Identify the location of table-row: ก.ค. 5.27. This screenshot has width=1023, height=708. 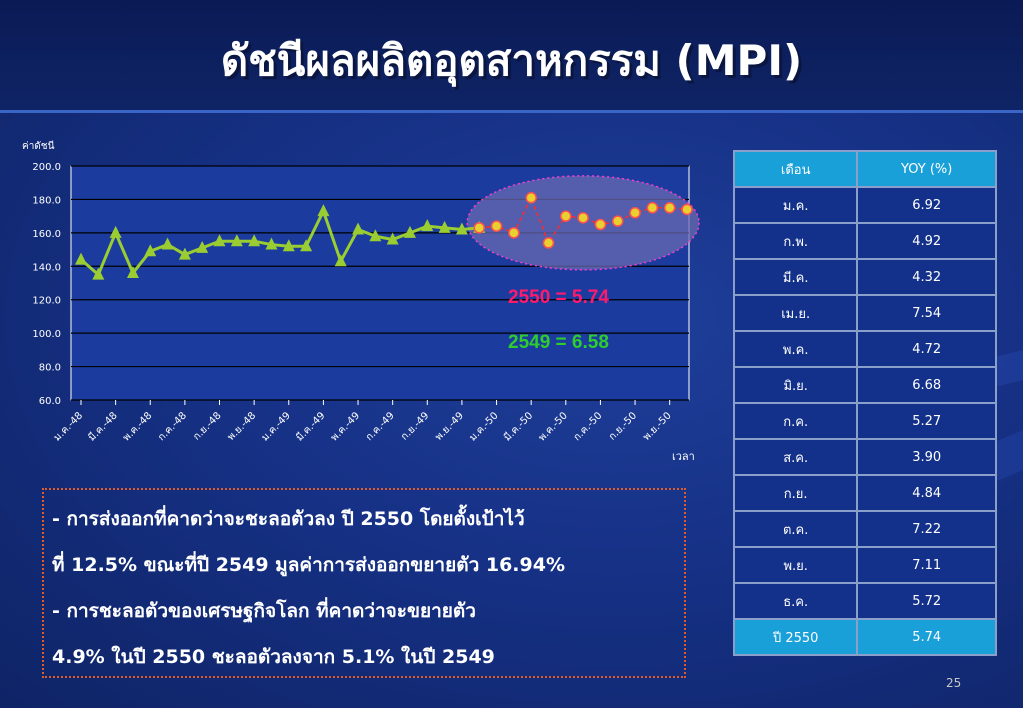
(864, 421).